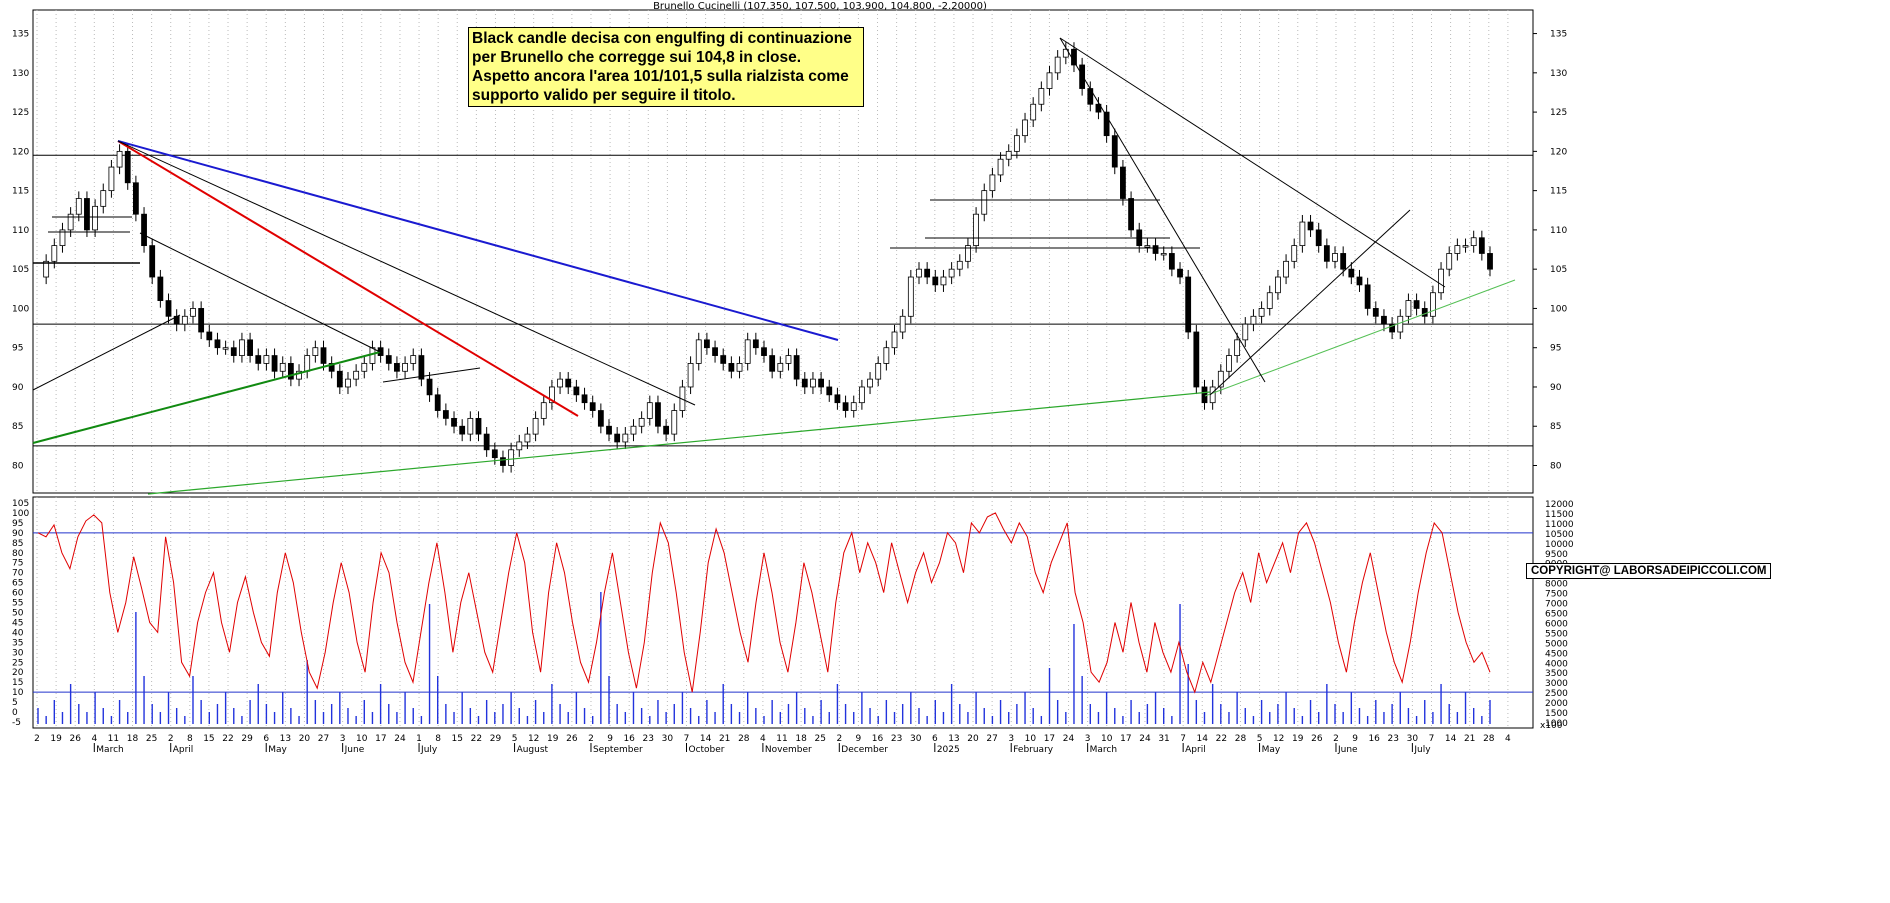 Image resolution: width=1890 pixels, height=903 pixels. I want to click on oscillator-tick: 60, so click(18, 594).